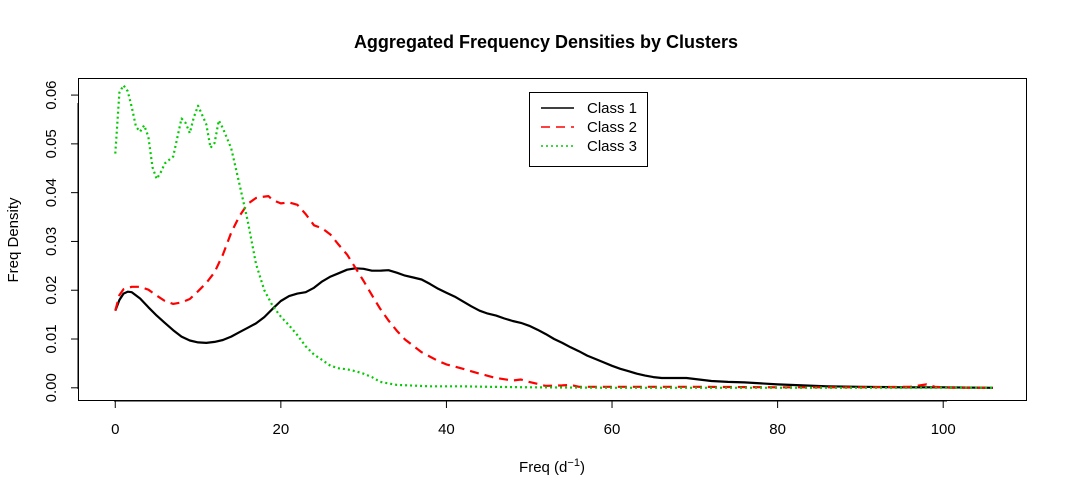  I want to click on x-axis-title: Freq (d−1), so click(552, 466).